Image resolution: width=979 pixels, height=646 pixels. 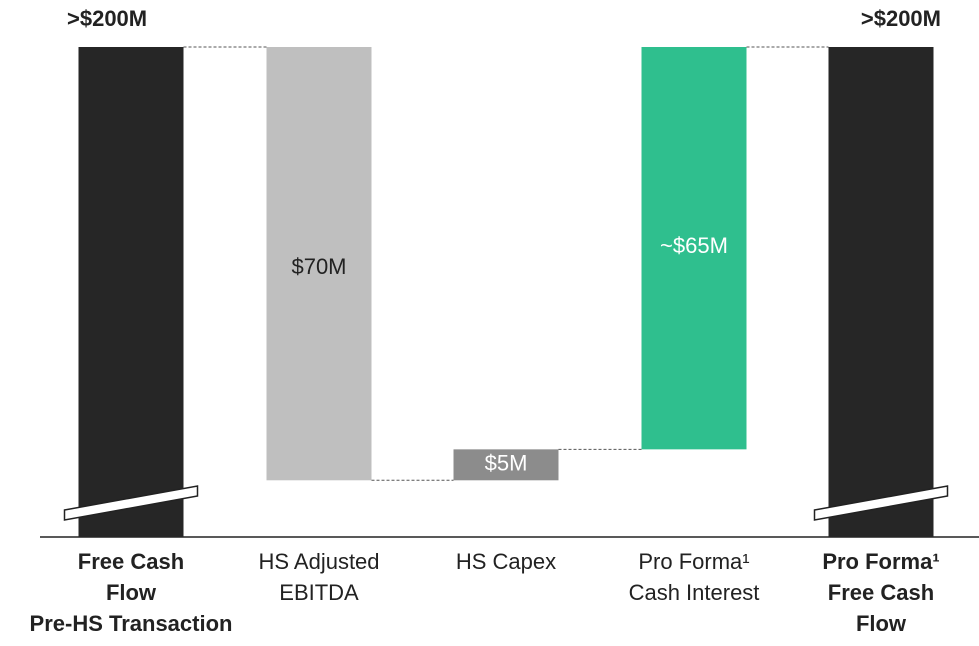 I want to click on x-tick-label: Pre-HS Transaction, so click(x=131, y=623).